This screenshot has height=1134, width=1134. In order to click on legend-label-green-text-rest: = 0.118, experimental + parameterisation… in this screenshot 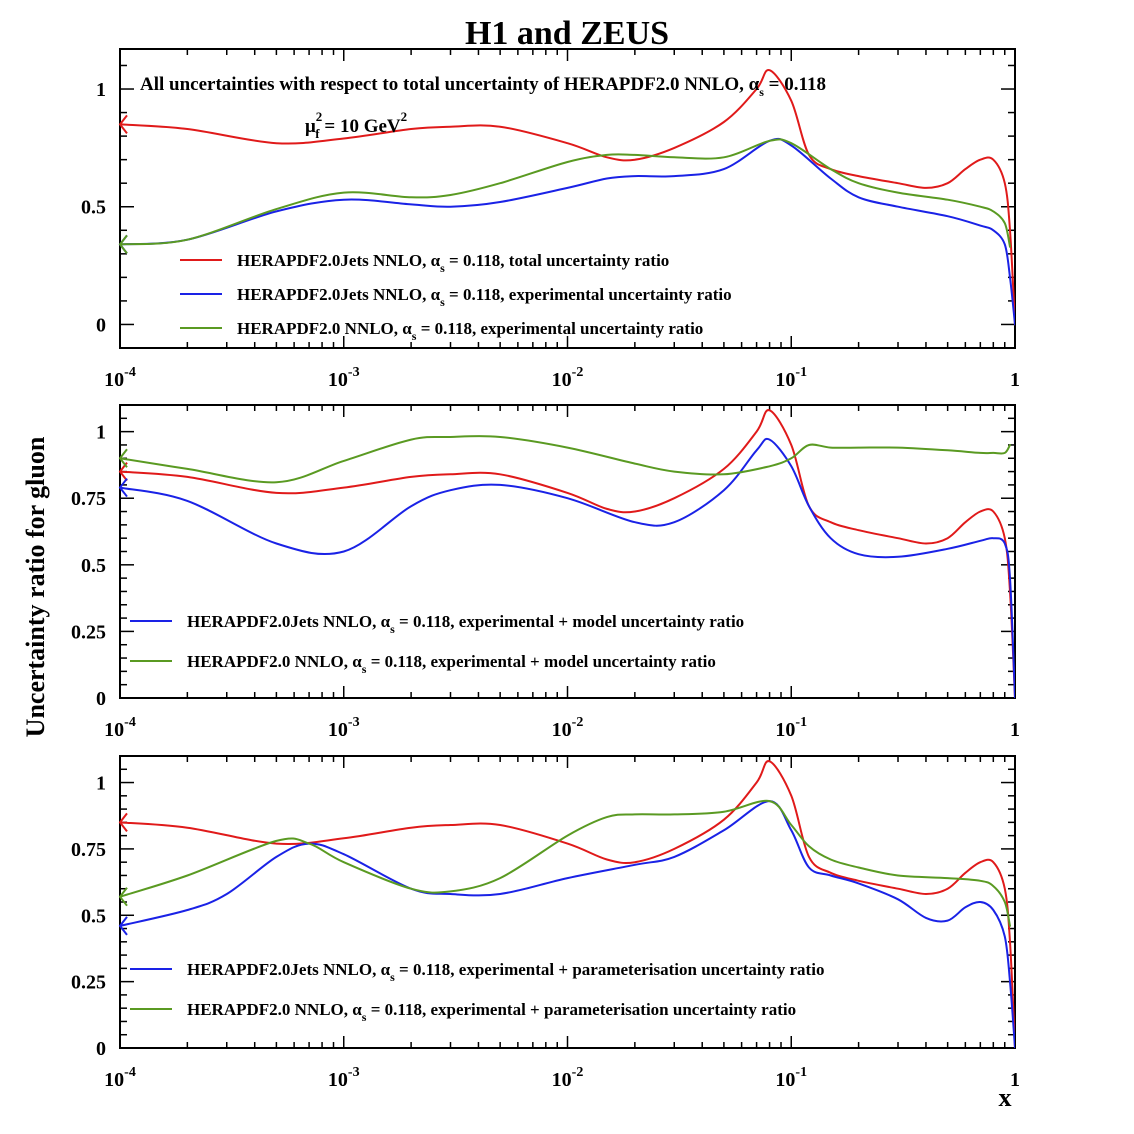, I will do `click(581, 1009)`.